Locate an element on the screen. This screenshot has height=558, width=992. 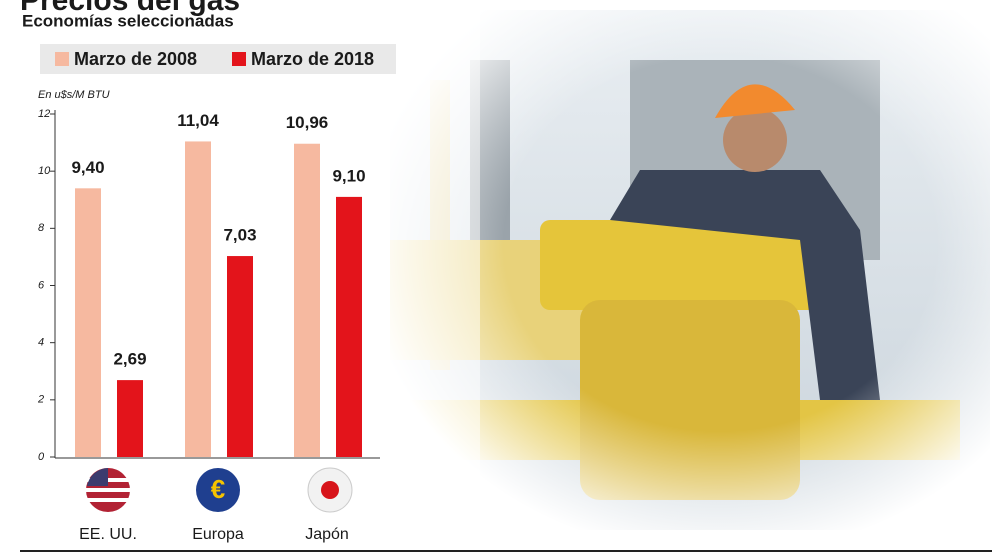
flag-eu: € is located at coordinates (218, 490).